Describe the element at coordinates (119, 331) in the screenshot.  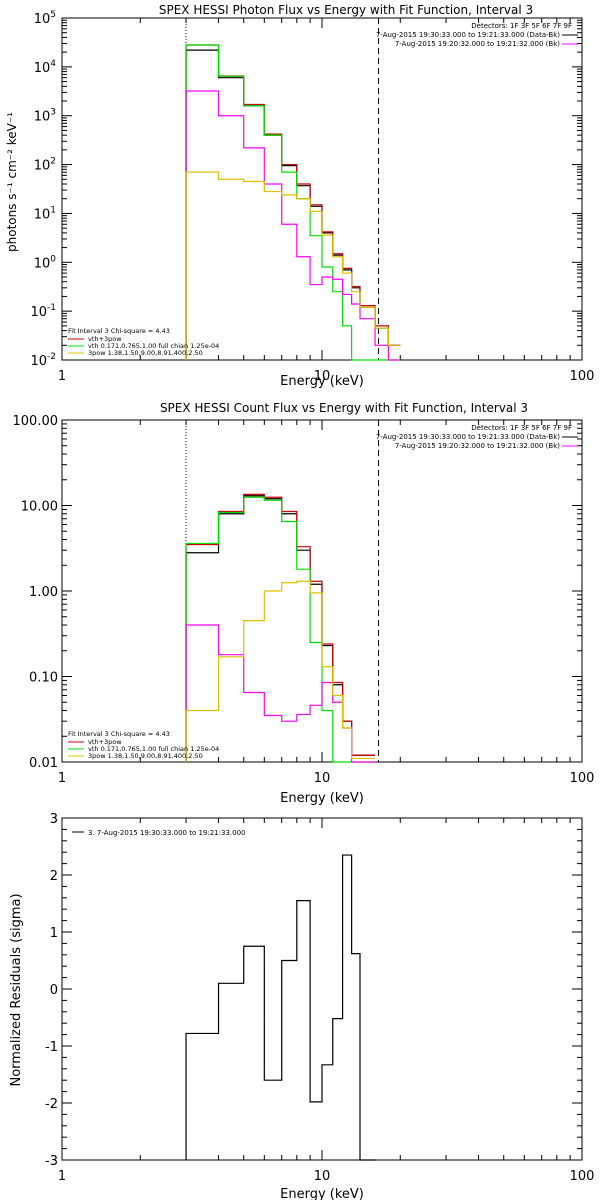
I see `fit-legend-header: Fit Interval 3 Chi-square = 4.43` at that location.